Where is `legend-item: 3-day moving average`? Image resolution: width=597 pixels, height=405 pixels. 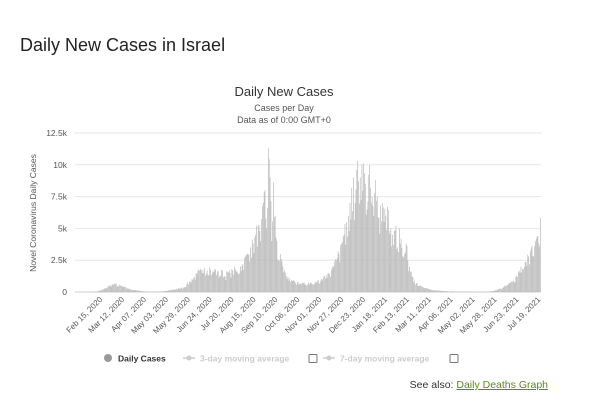 legend-item: 3-day moving average is located at coordinates (236, 359).